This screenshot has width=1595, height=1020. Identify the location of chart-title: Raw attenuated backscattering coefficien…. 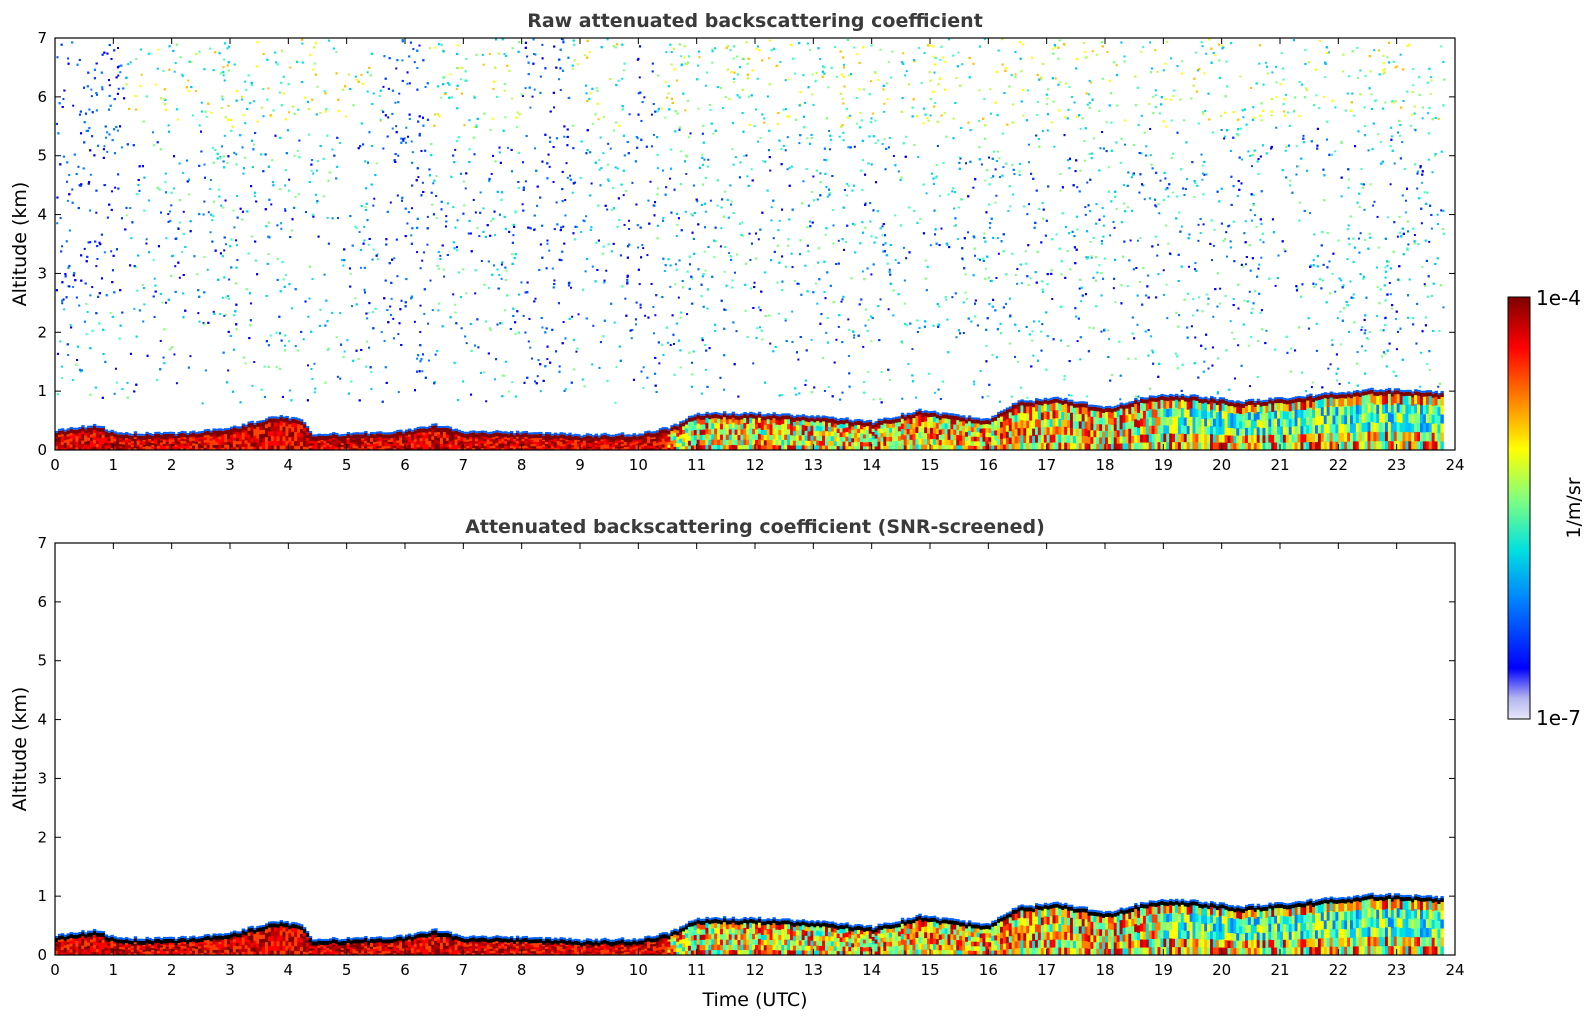
(755, 21).